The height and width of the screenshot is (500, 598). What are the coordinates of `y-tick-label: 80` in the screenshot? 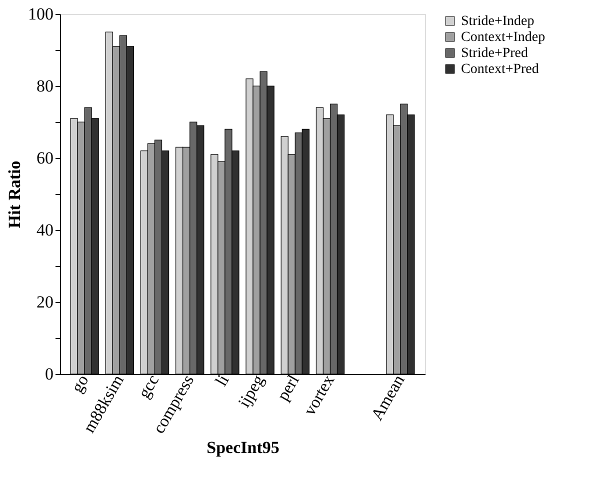 It's located at (45, 86).